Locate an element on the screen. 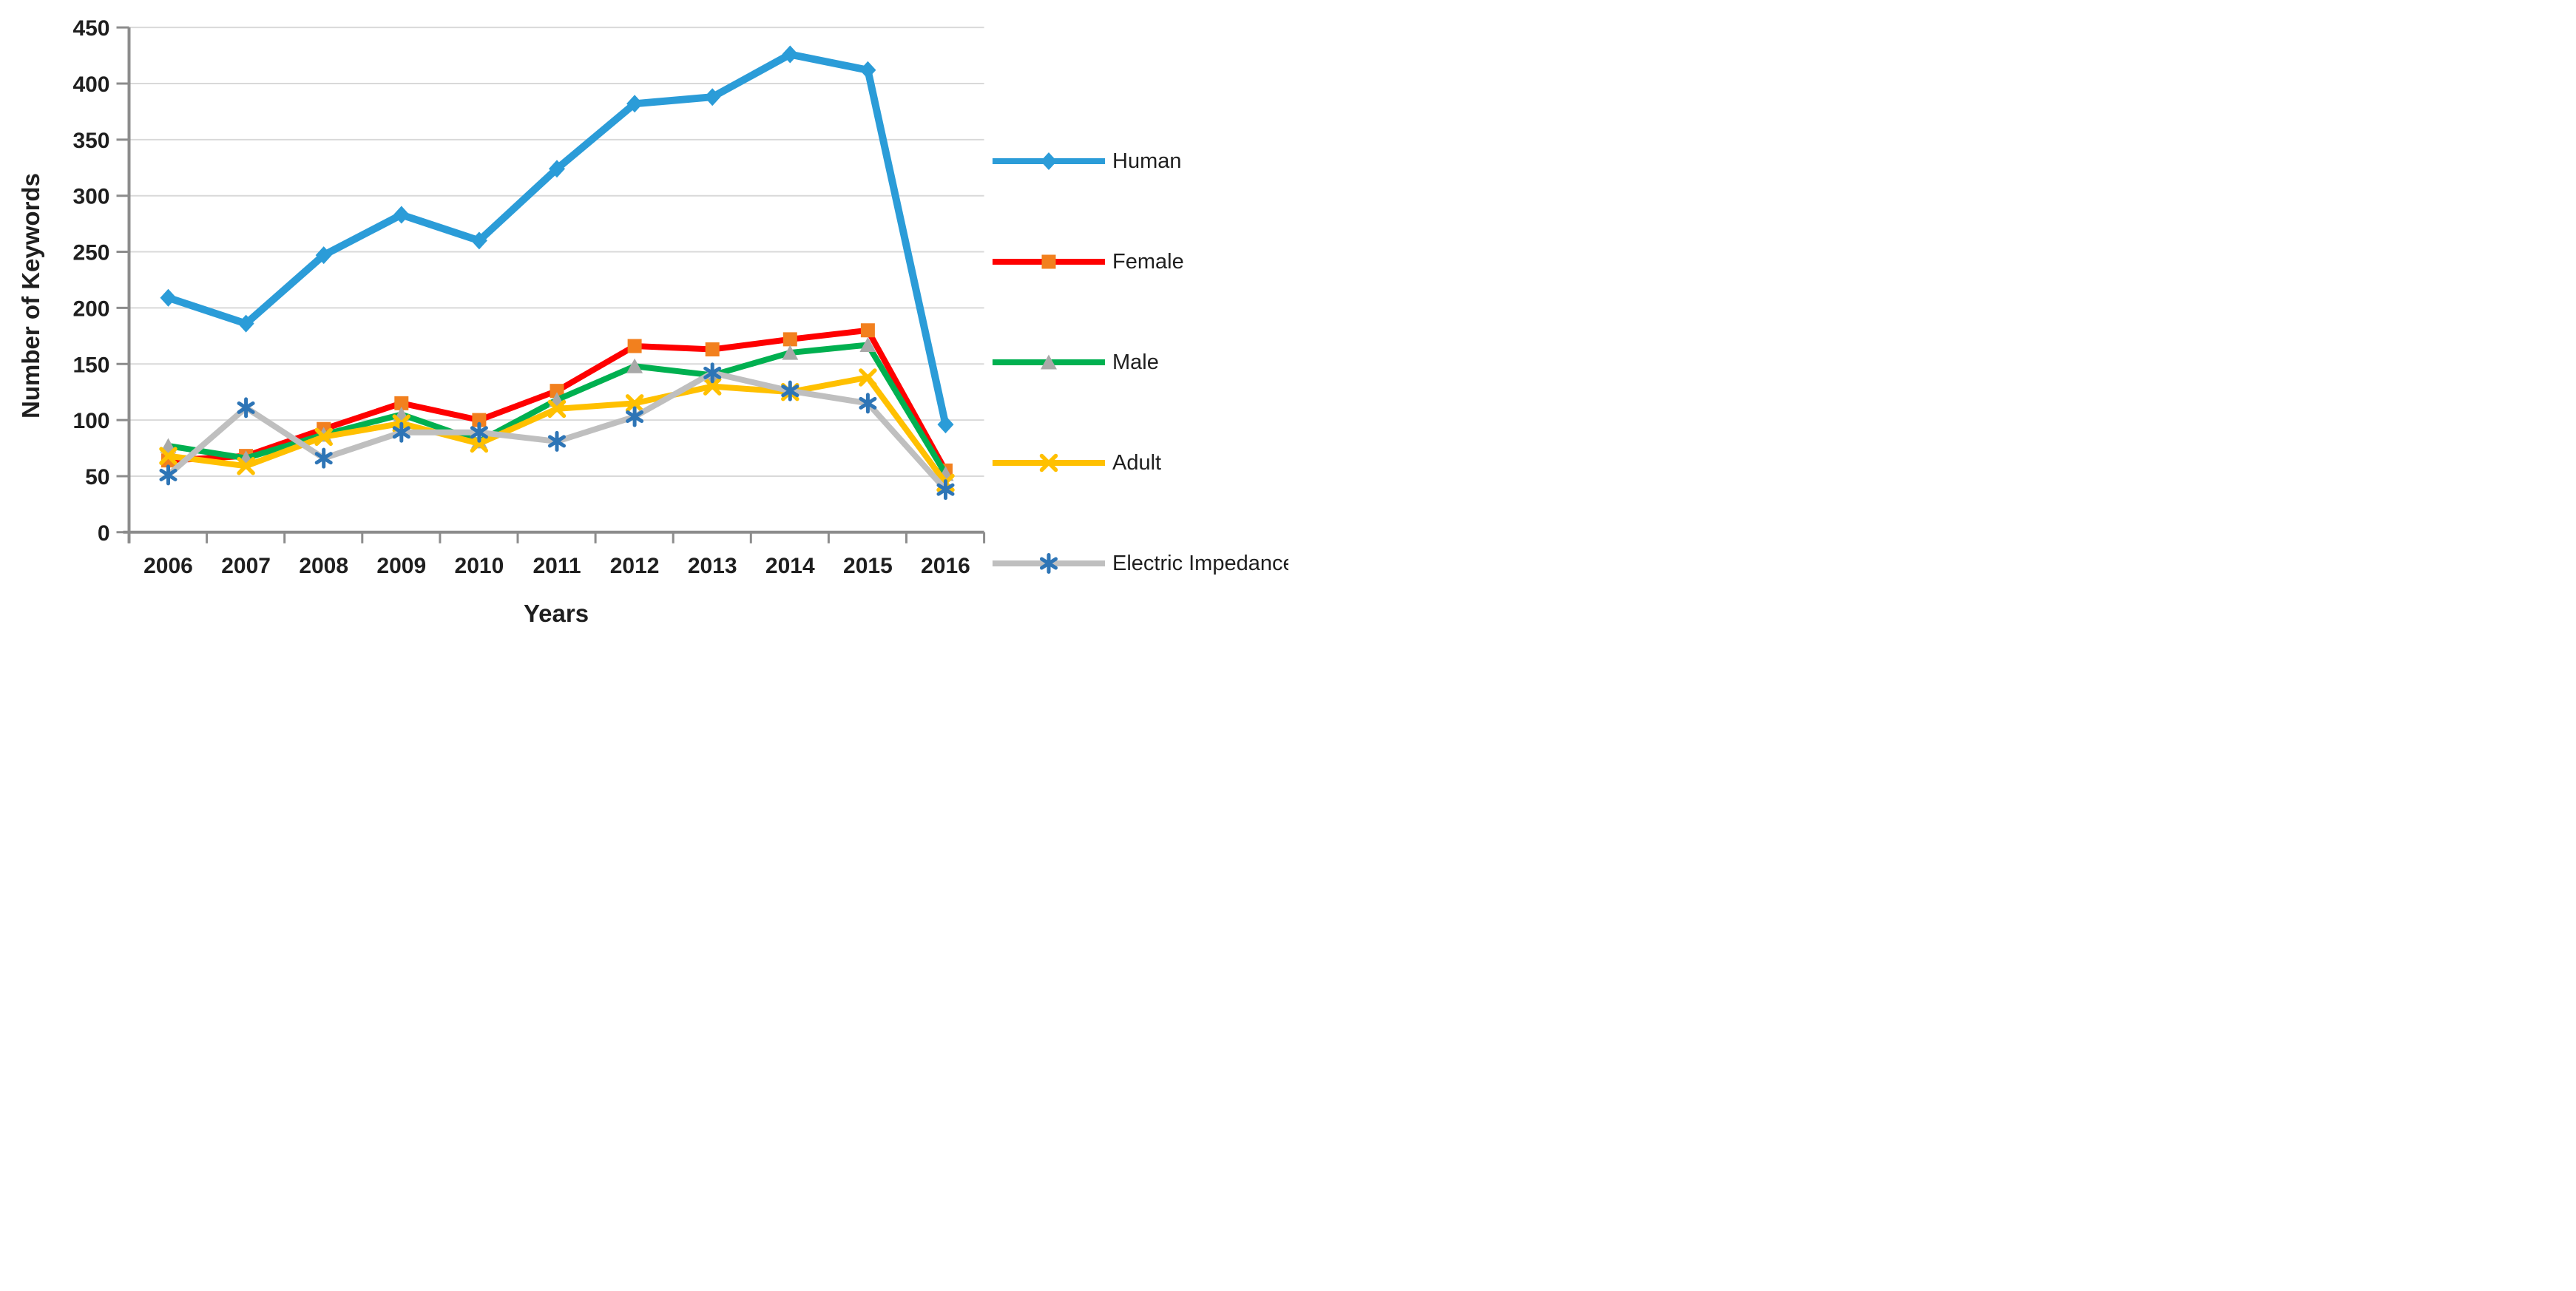  legend-item-electric-impedance: Electric Impedance is located at coordinates (1139, 563).